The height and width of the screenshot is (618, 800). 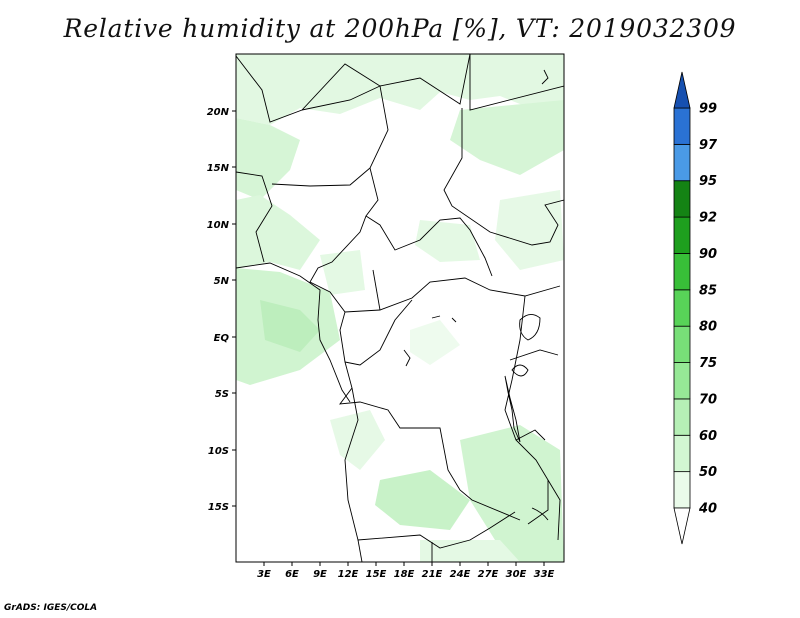 I want to click on colorbar-label: 97, so click(x=708, y=145).